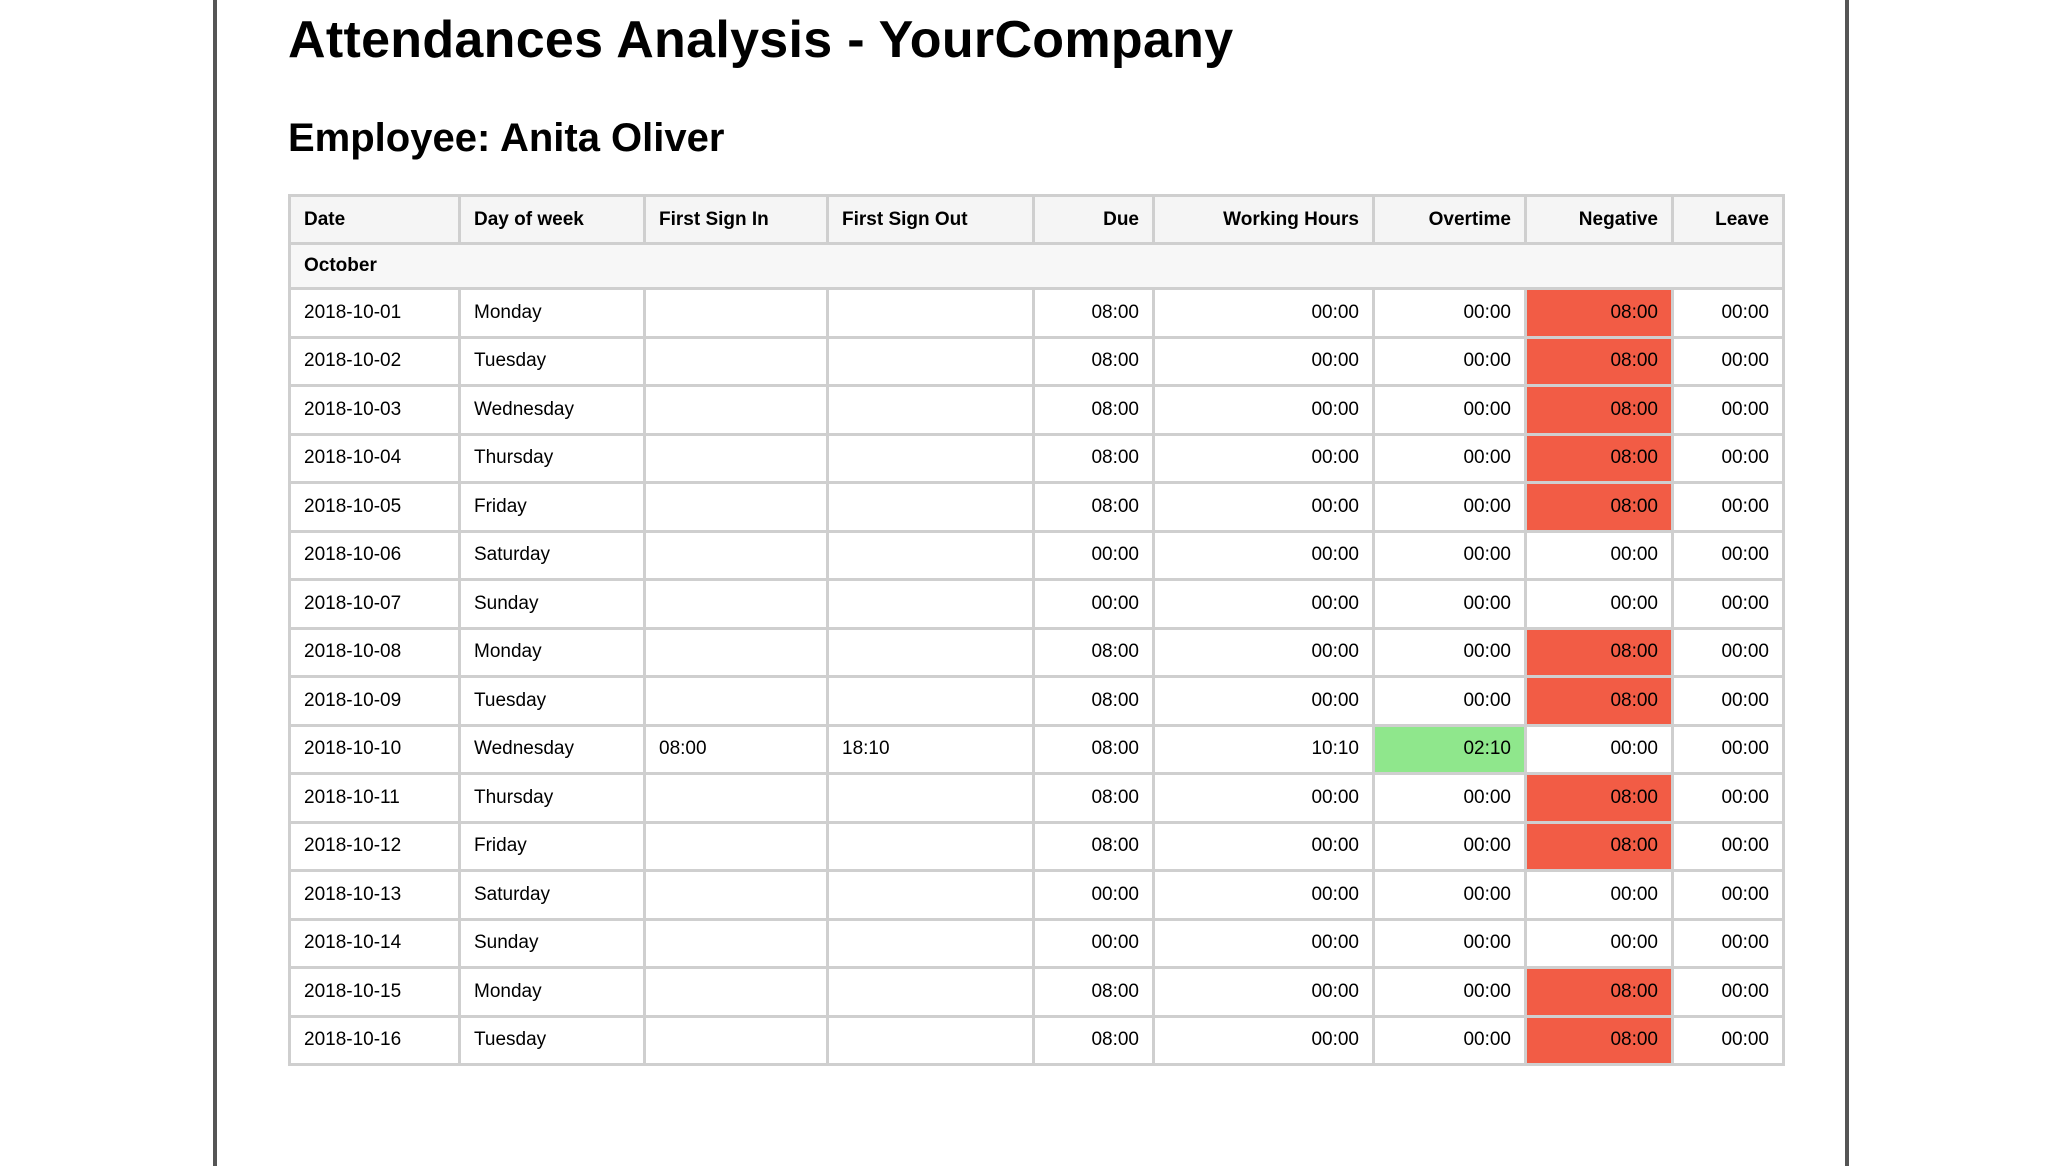 The width and height of the screenshot is (2048, 1166). What do you see at coordinates (374, 701) in the screenshot?
I see `cell-date: 2018-10-09` at bounding box center [374, 701].